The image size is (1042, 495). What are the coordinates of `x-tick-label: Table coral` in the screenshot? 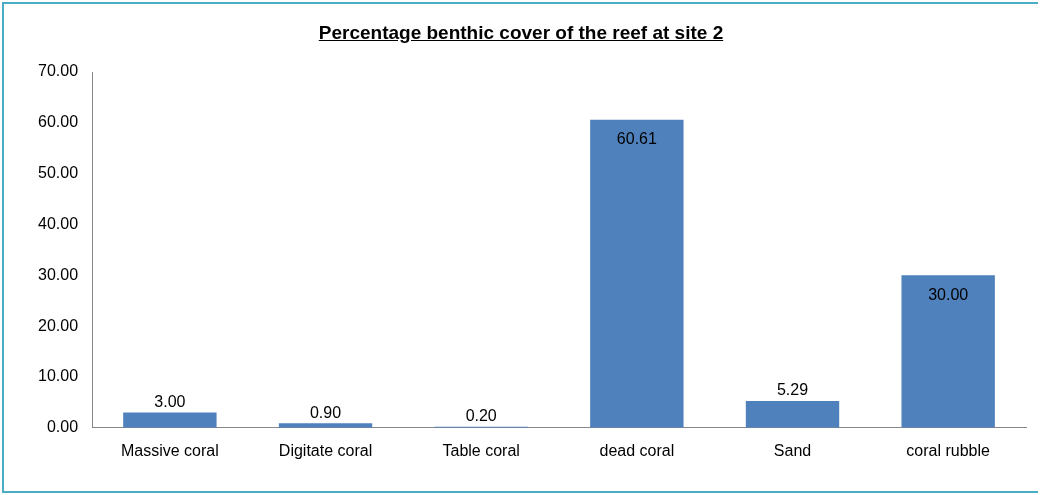 It's located at (481, 450).